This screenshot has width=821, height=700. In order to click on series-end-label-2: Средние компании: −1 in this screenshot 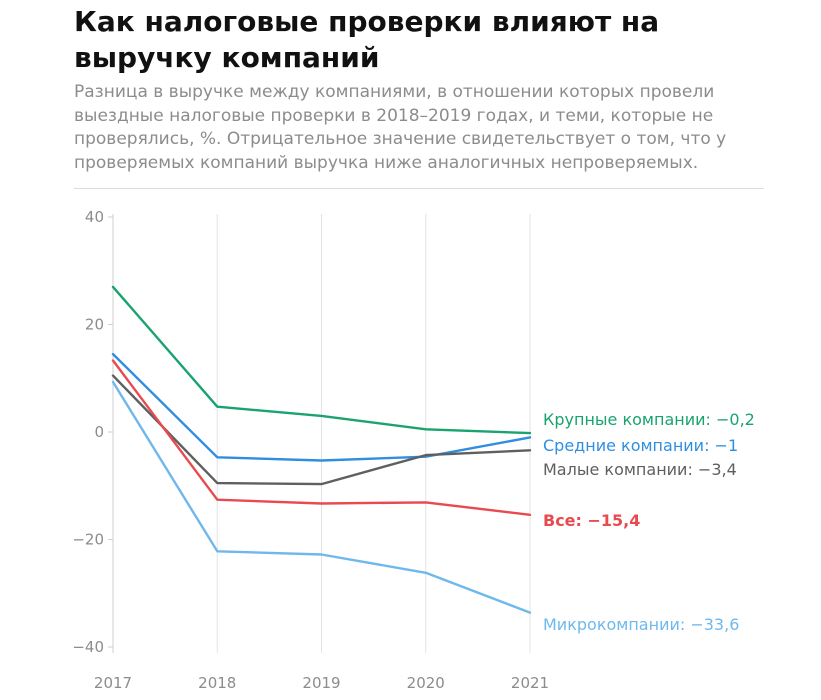, I will do `click(640, 445)`.